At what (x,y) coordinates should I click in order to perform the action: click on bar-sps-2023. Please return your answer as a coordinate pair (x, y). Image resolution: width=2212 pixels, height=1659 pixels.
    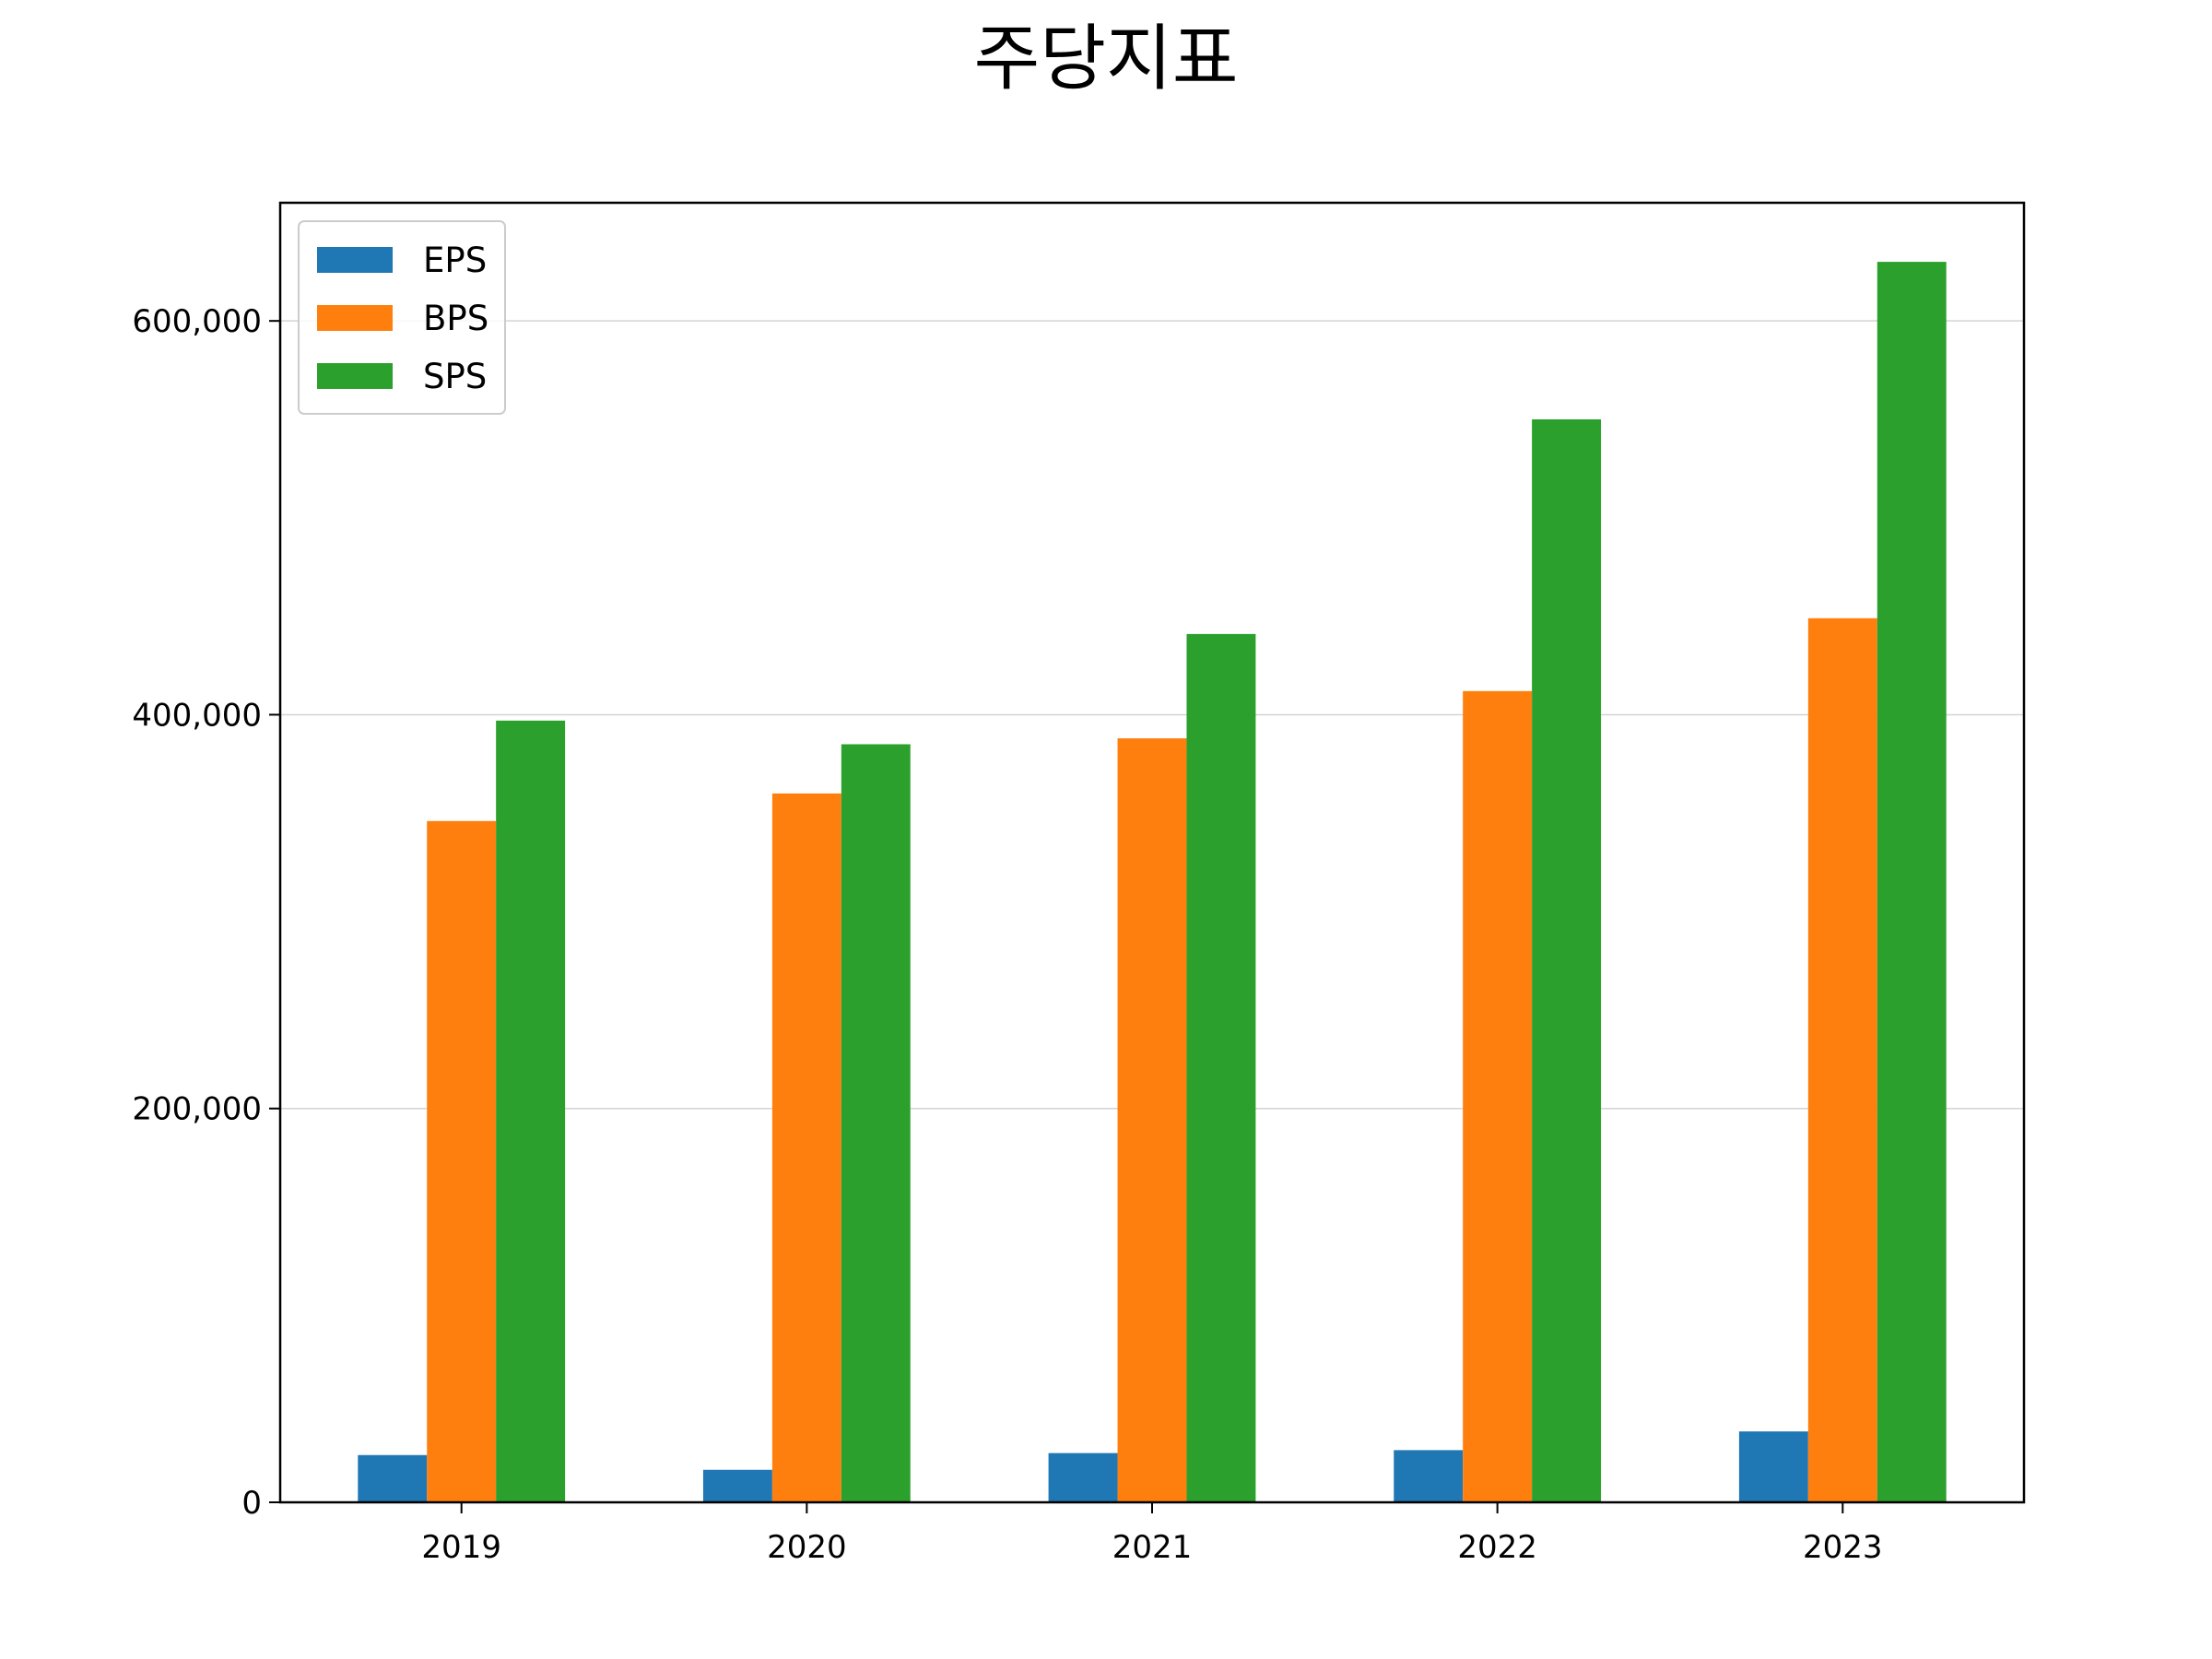
    Looking at the image, I should click on (1912, 882).